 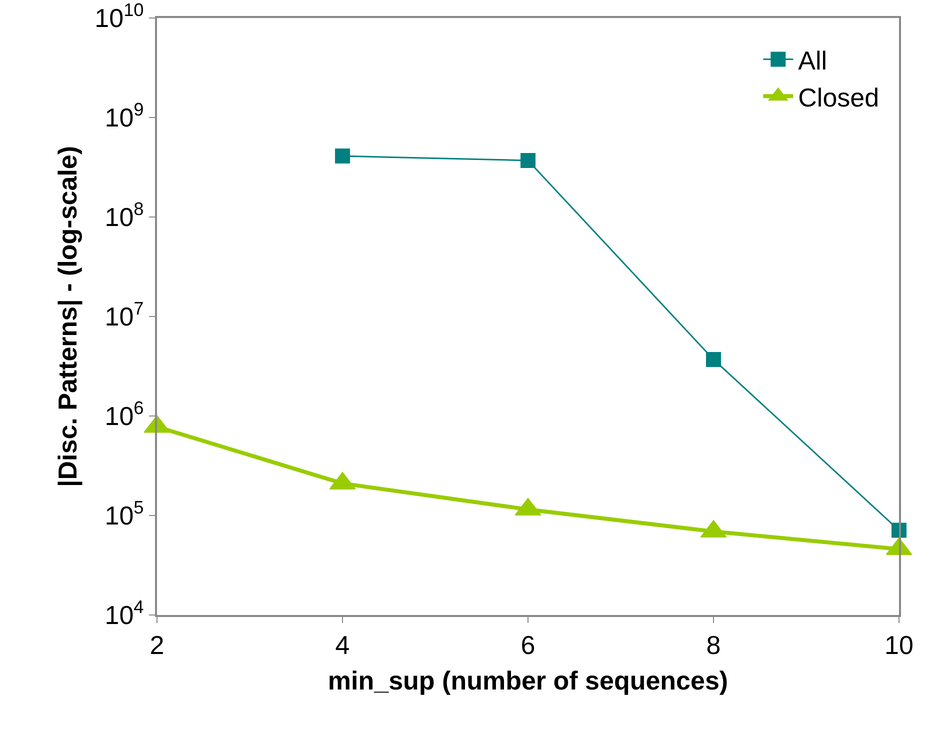 What do you see at coordinates (899, 645) in the screenshot?
I see `x-tick-label: 10` at bounding box center [899, 645].